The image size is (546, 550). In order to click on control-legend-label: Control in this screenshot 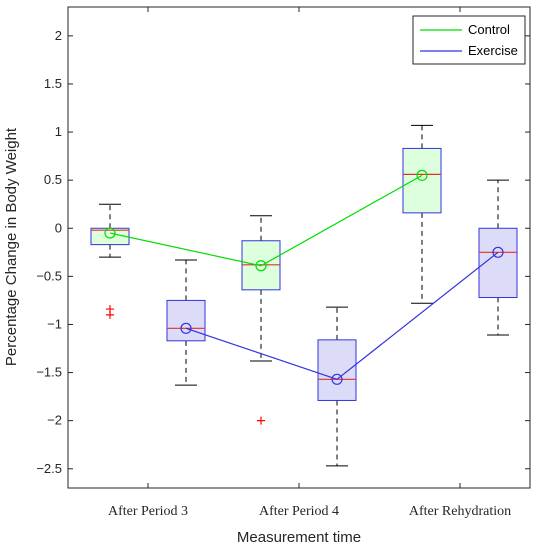, I will do `click(489, 29)`.